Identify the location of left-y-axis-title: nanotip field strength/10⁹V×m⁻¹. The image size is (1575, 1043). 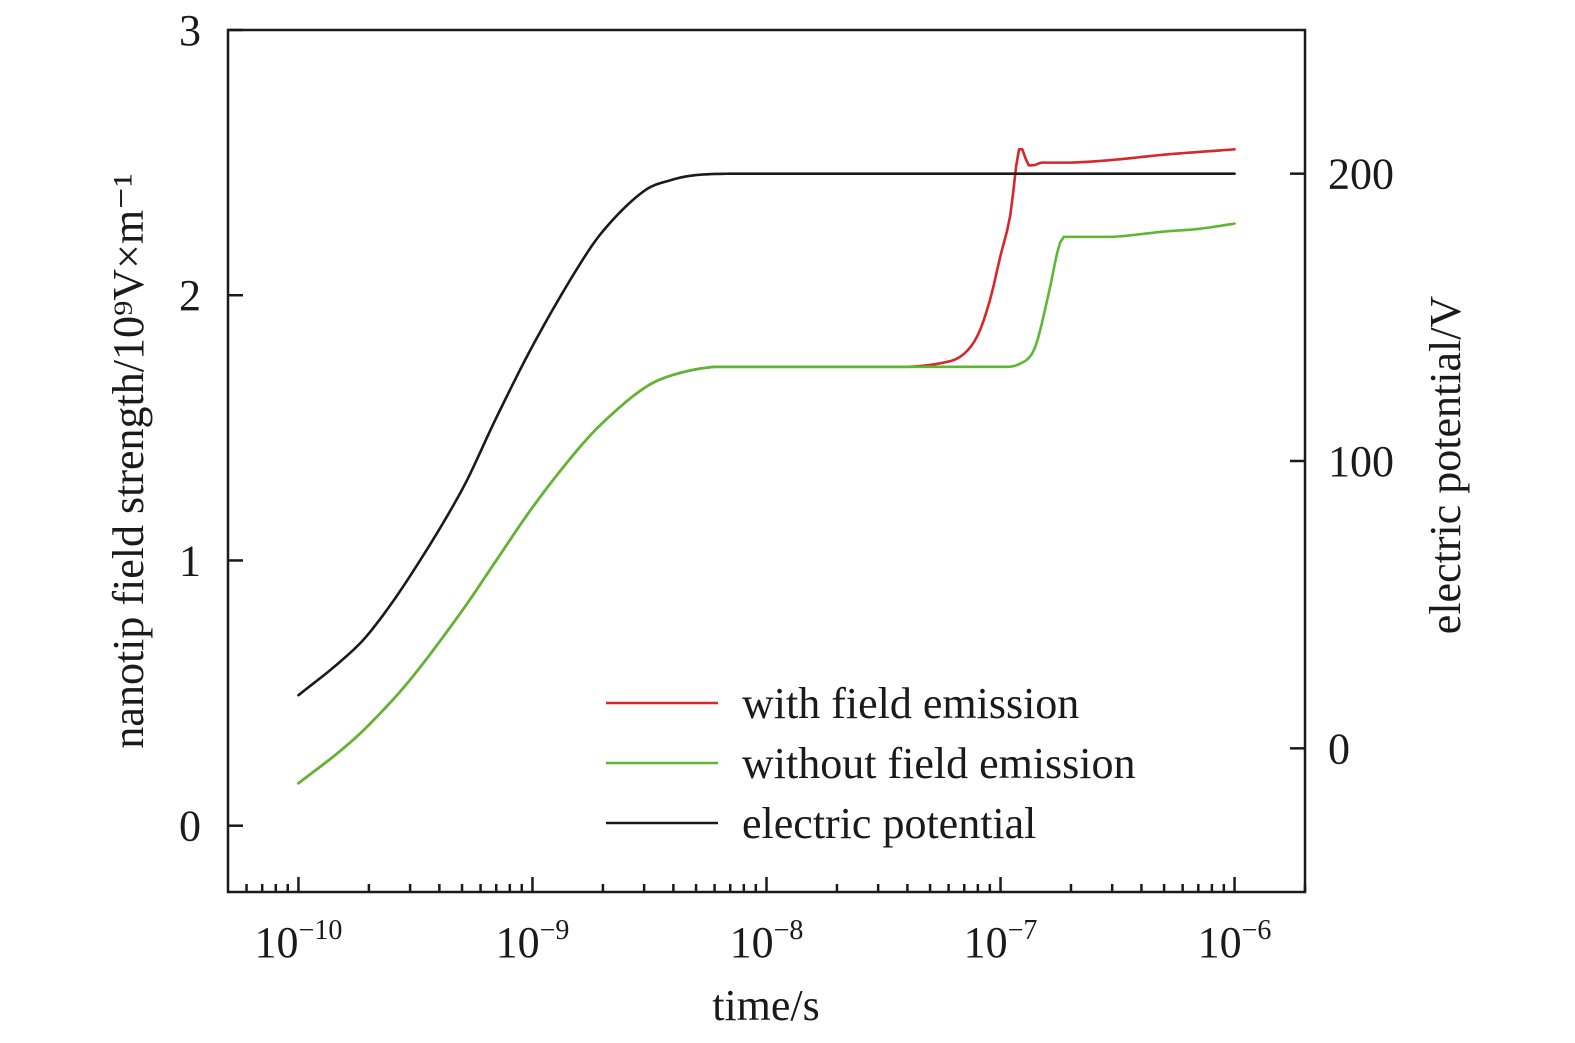
(128, 460).